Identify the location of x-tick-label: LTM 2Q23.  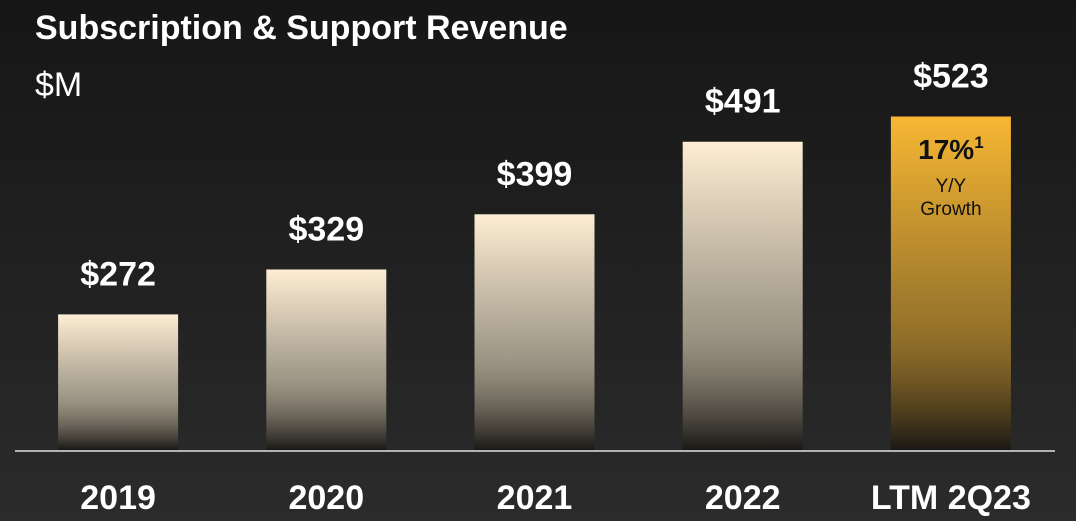
(951, 498).